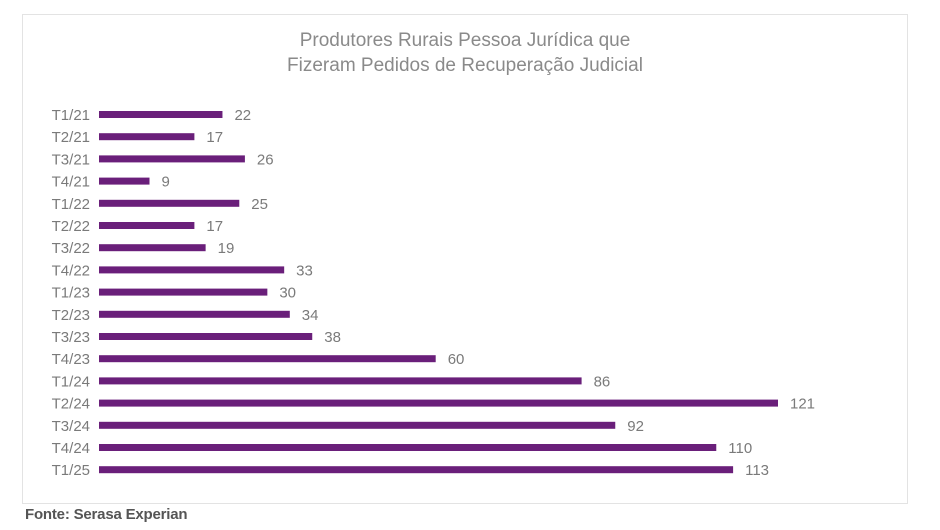 Image resolution: width=940 pixels, height=530 pixels. Describe the element at coordinates (71, 381) in the screenshot. I see `category-label: T1/24` at that location.